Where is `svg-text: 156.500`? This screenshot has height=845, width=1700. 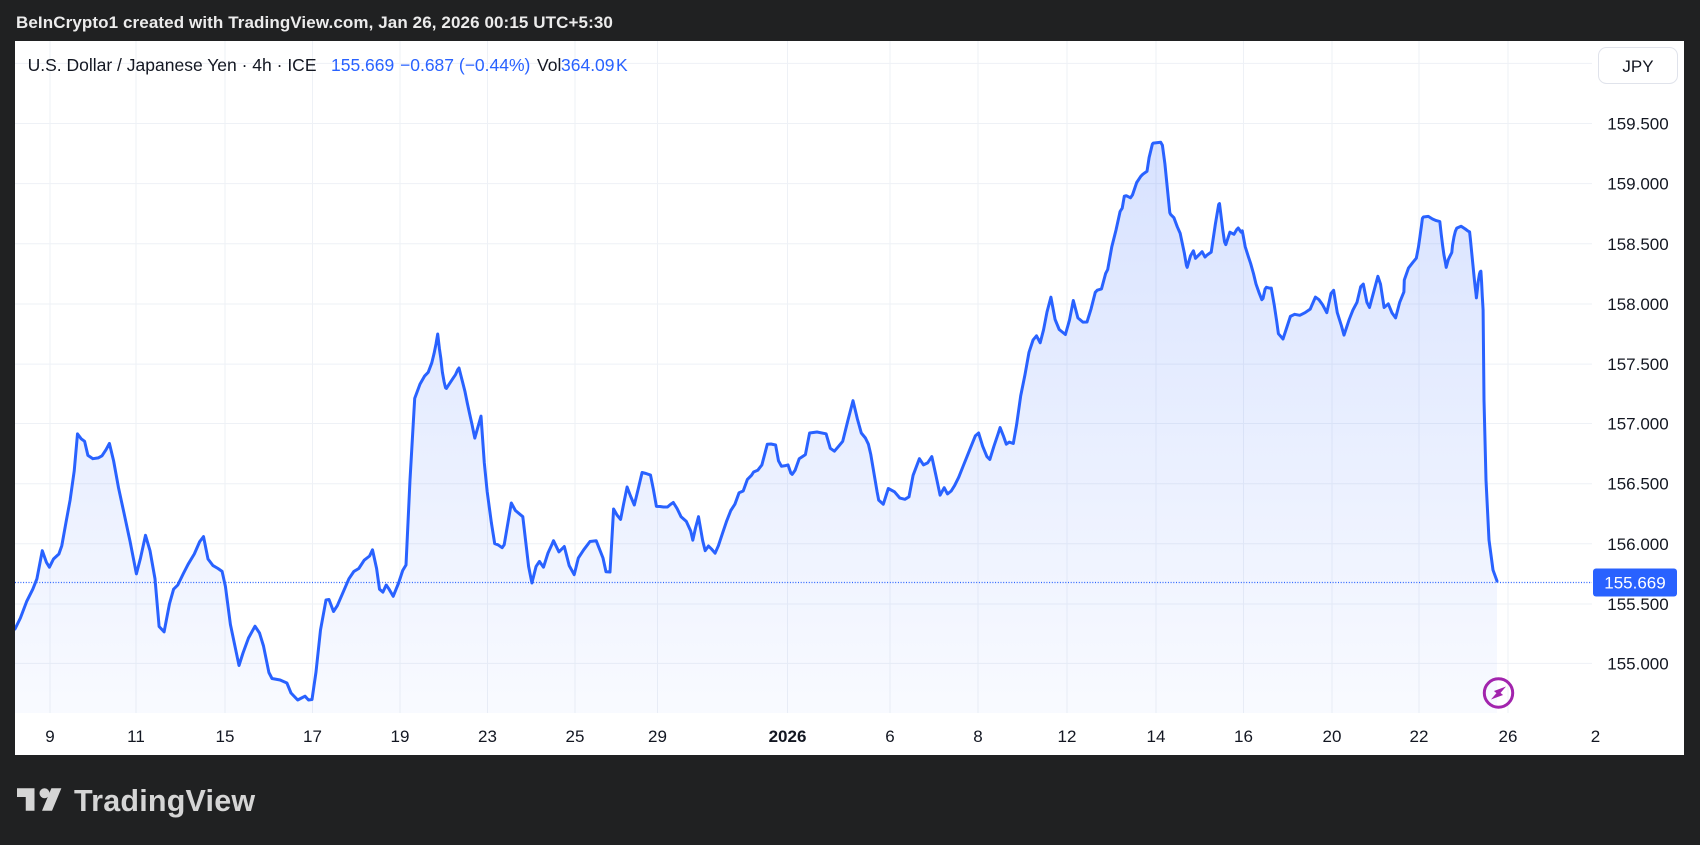 svg-text: 156.500 is located at coordinates (1637, 484).